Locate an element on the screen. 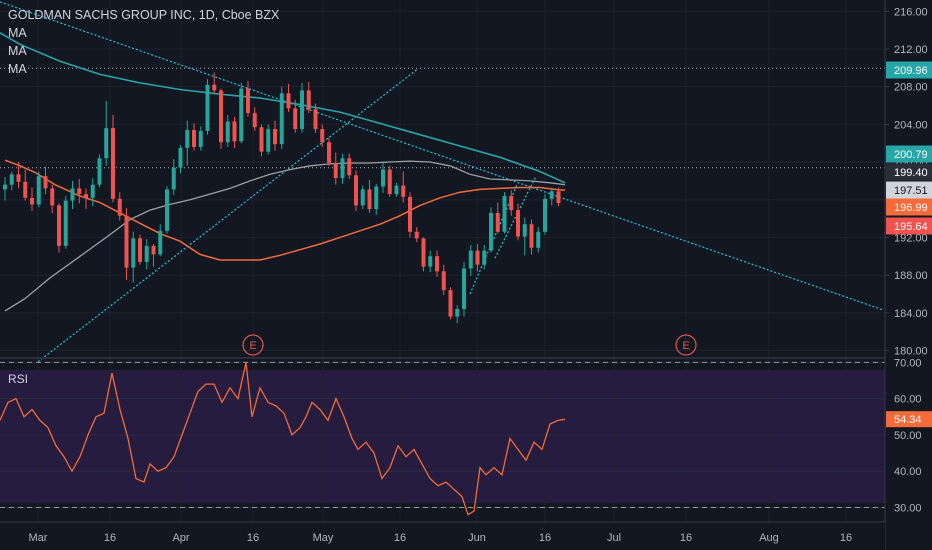 The image size is (932, 550). price-badge-label: 197.51 is located at coordinates (911, 191).